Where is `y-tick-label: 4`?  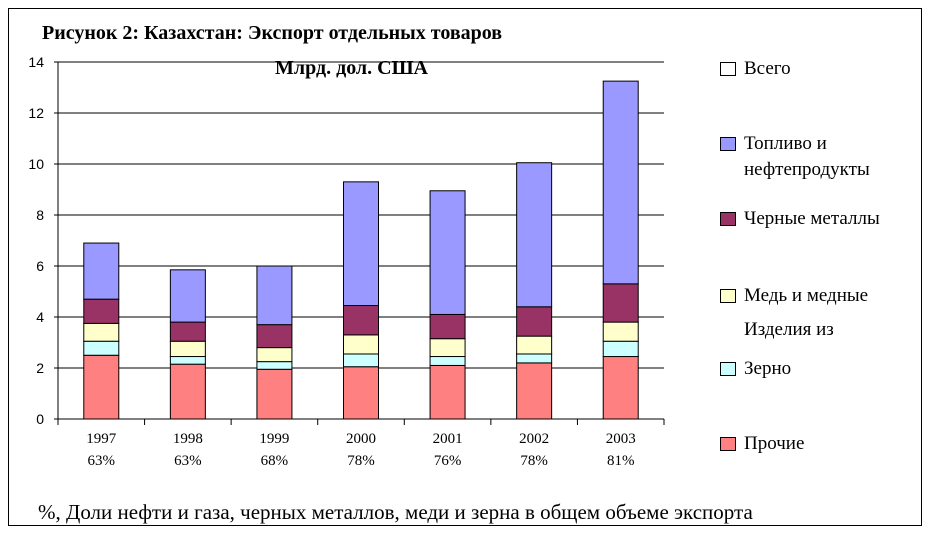
y-tick-label: 4 is located at coordinates (40, 317).